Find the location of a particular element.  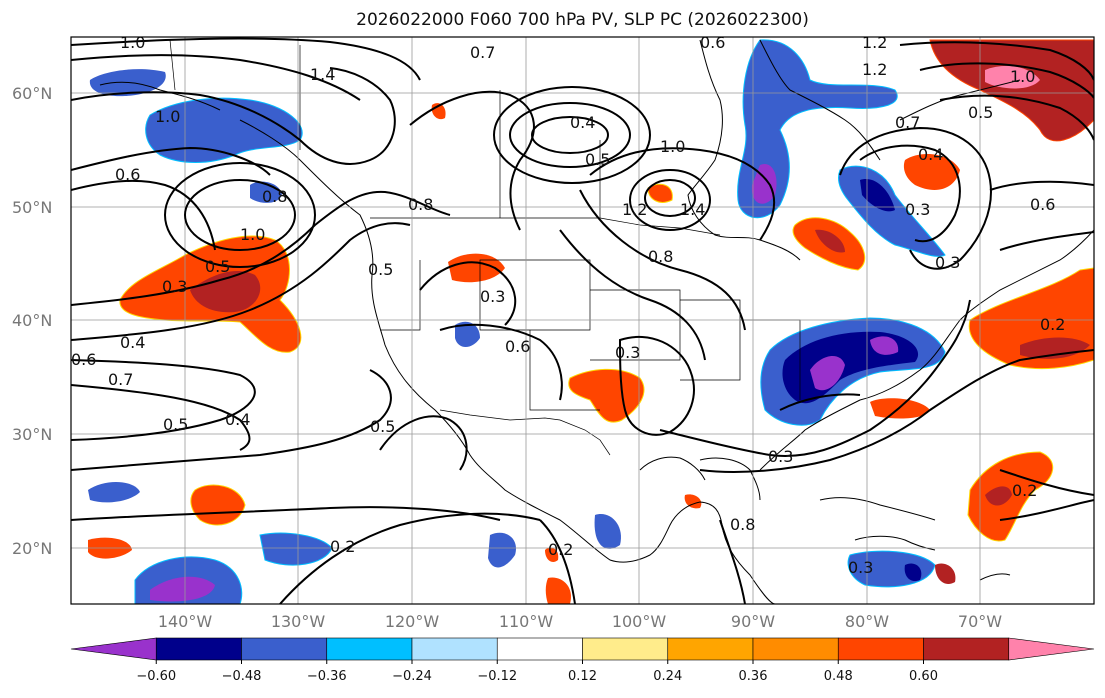

colorbar-tick-label: −0.48 is located at coordinates (242, 676).